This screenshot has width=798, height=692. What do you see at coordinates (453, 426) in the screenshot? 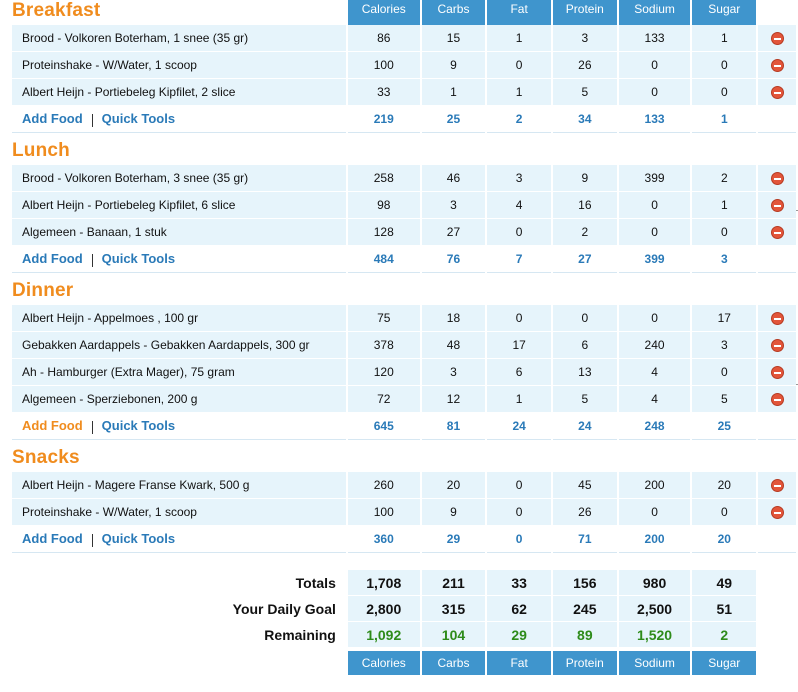
I see `meal-total-carbs: 81` at bounding box center [453, 426].